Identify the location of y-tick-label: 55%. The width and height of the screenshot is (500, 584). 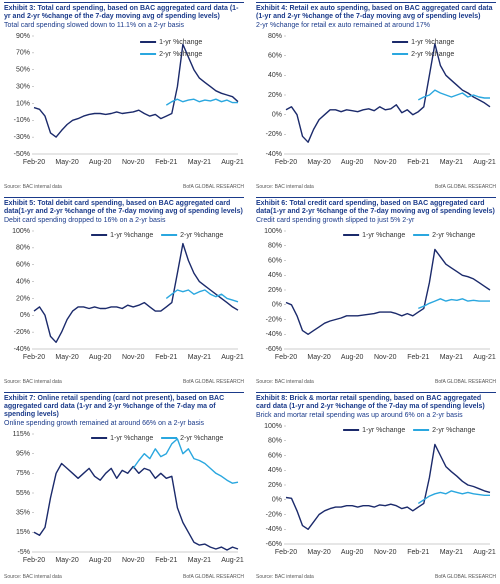
(23, 493).